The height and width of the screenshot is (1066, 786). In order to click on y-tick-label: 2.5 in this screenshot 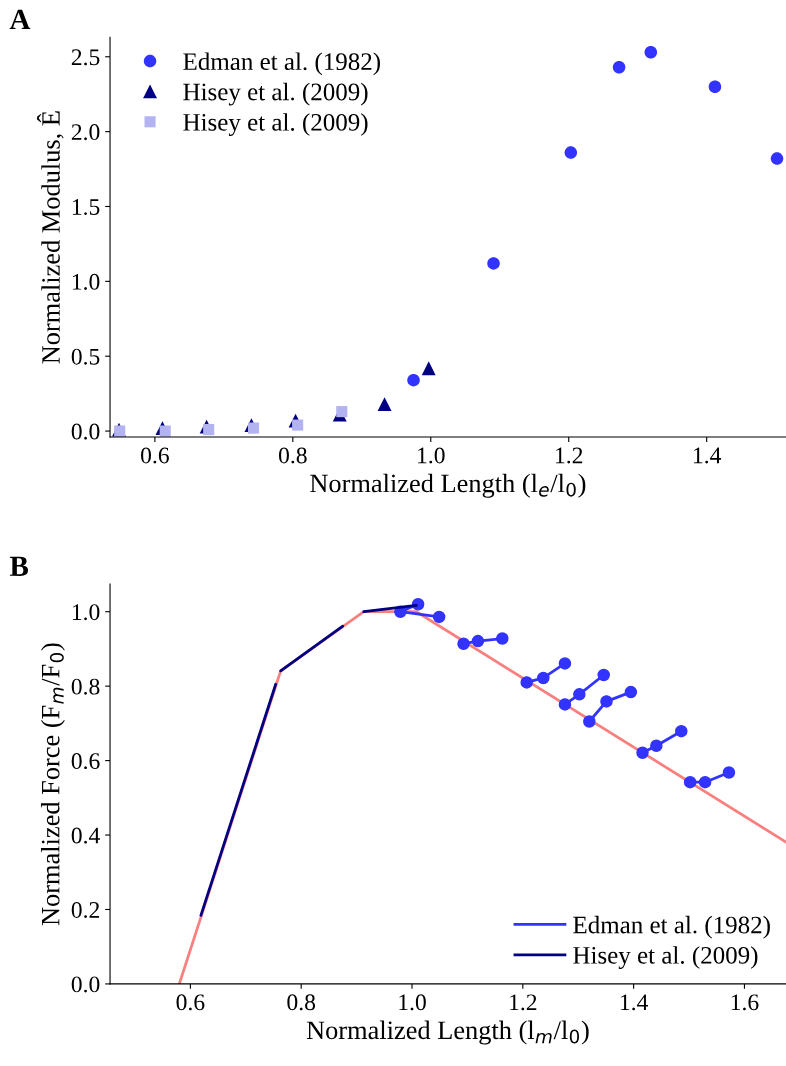, I will do `click(85, 57)`.